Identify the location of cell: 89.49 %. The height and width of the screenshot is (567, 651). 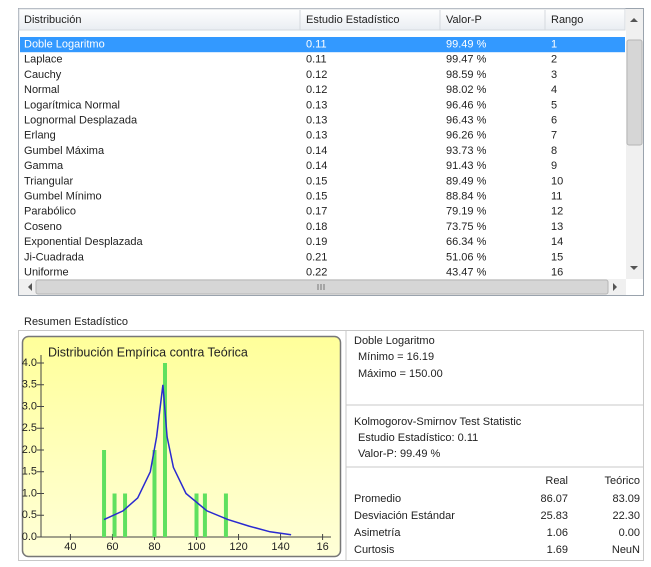
(466, 181).